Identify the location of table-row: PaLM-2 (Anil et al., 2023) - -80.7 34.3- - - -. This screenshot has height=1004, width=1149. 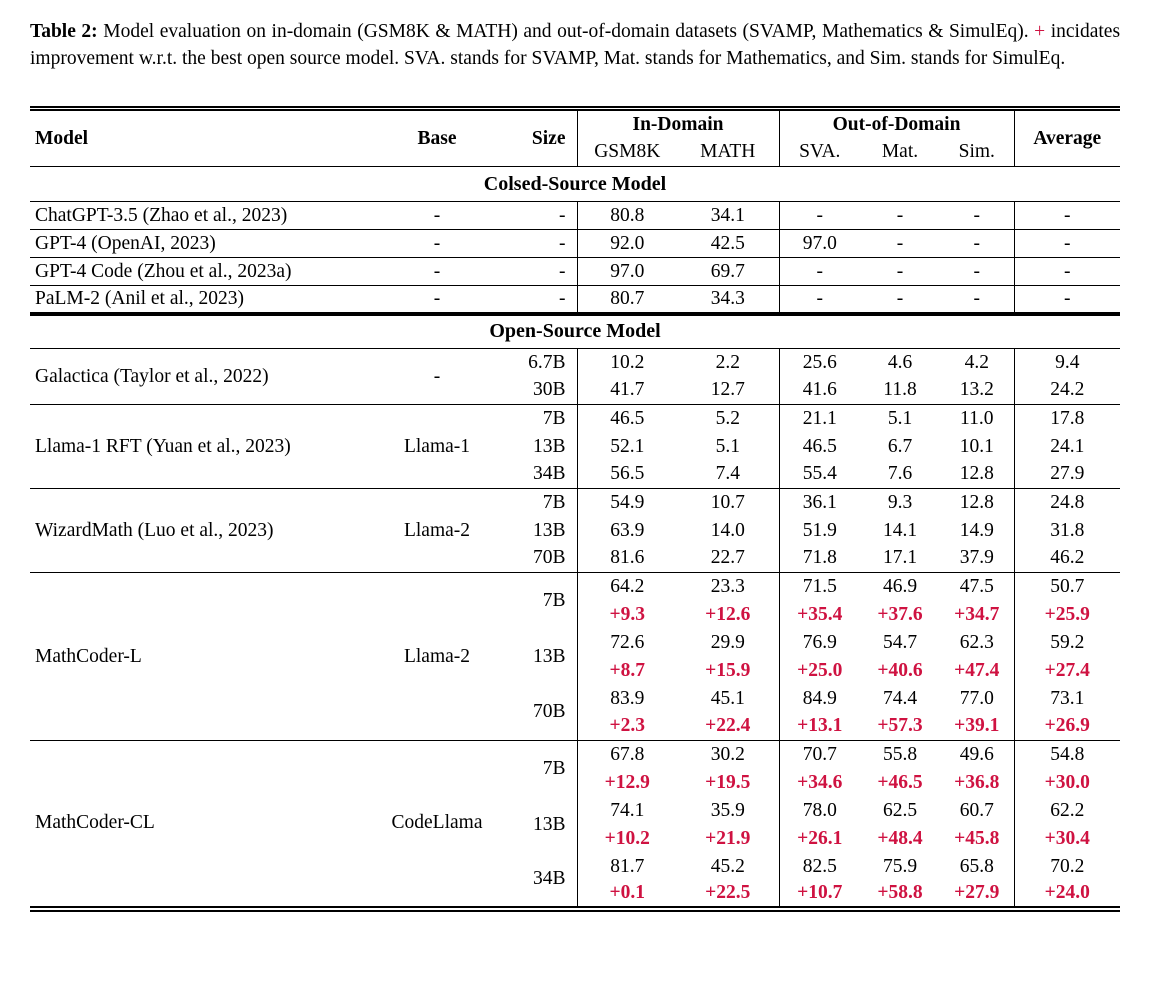
(575, 299).